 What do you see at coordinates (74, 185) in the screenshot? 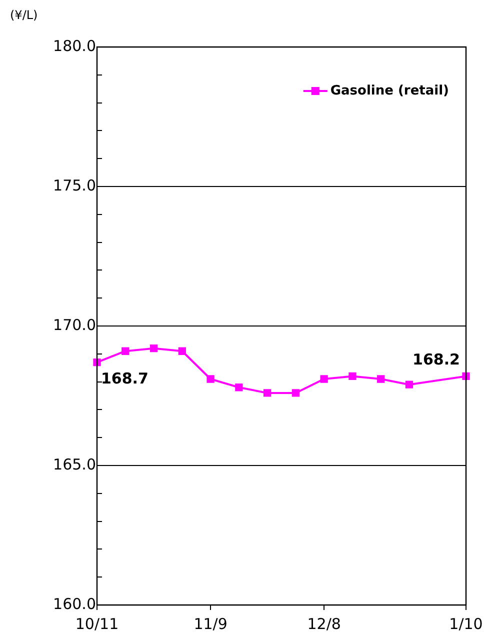
I see `y-tick-label: 175.0` at bounding box center [74, 185].